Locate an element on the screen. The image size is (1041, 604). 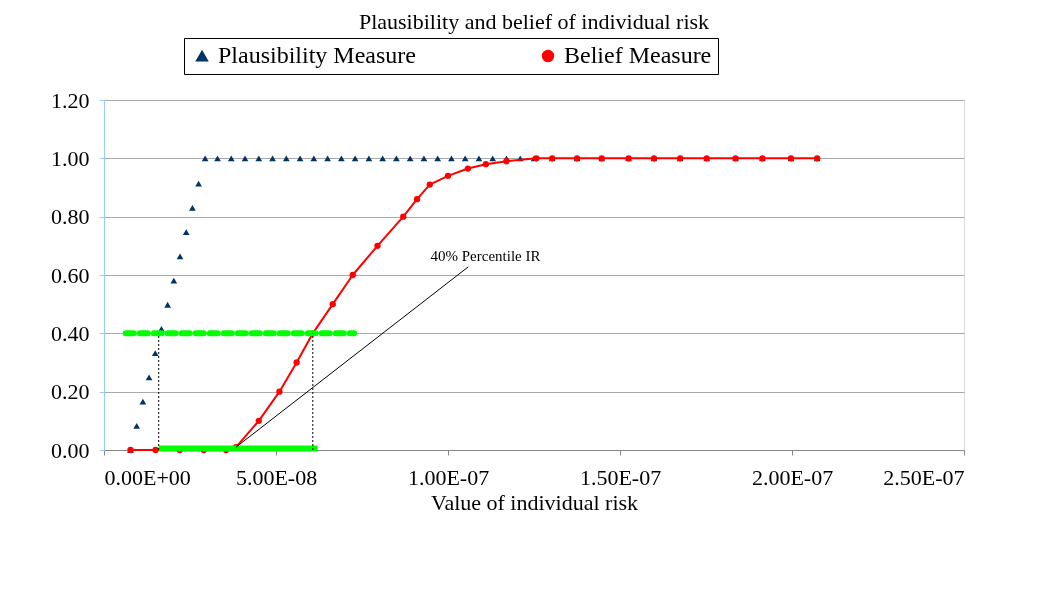
y-tick-label: 1.00 is located at coordinates (70, 158).